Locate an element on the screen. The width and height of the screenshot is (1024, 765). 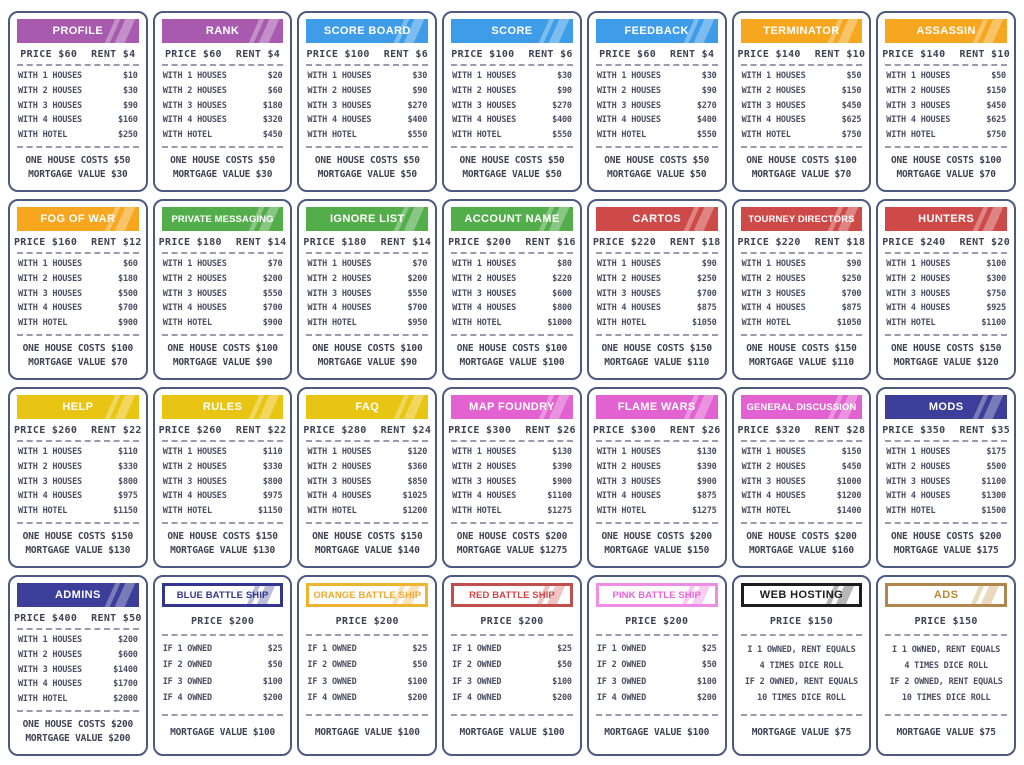
price-line: PRICE $200 is located at coordinates (512, 620).